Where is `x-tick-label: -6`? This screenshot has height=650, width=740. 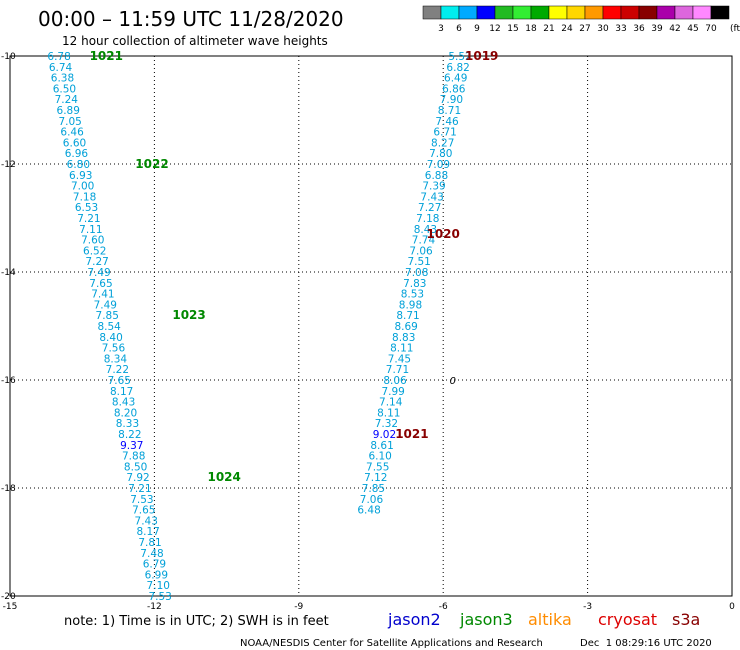
x-tick-label: -6 is located at coordinates (443, 607).